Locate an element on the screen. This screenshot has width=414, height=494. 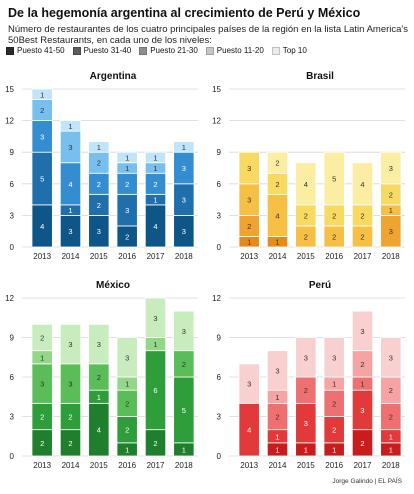
x-tick-label: 2016 is located at coordinates (334, 465).